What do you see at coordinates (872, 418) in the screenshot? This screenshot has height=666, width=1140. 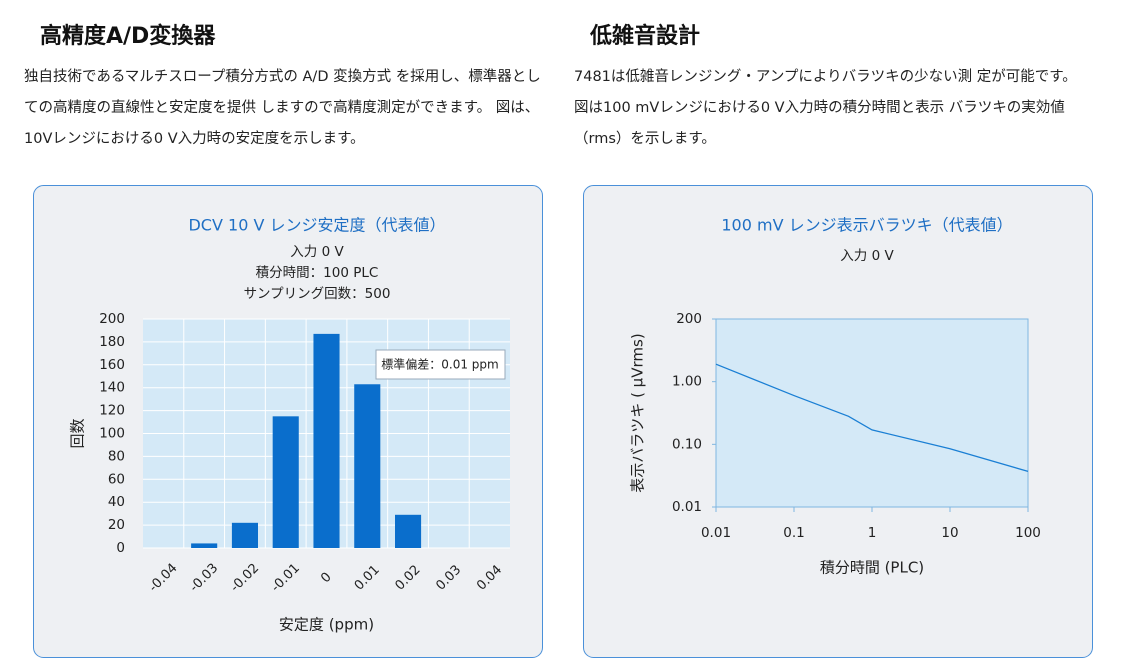 I see `line` at bounding box center [872, 418].